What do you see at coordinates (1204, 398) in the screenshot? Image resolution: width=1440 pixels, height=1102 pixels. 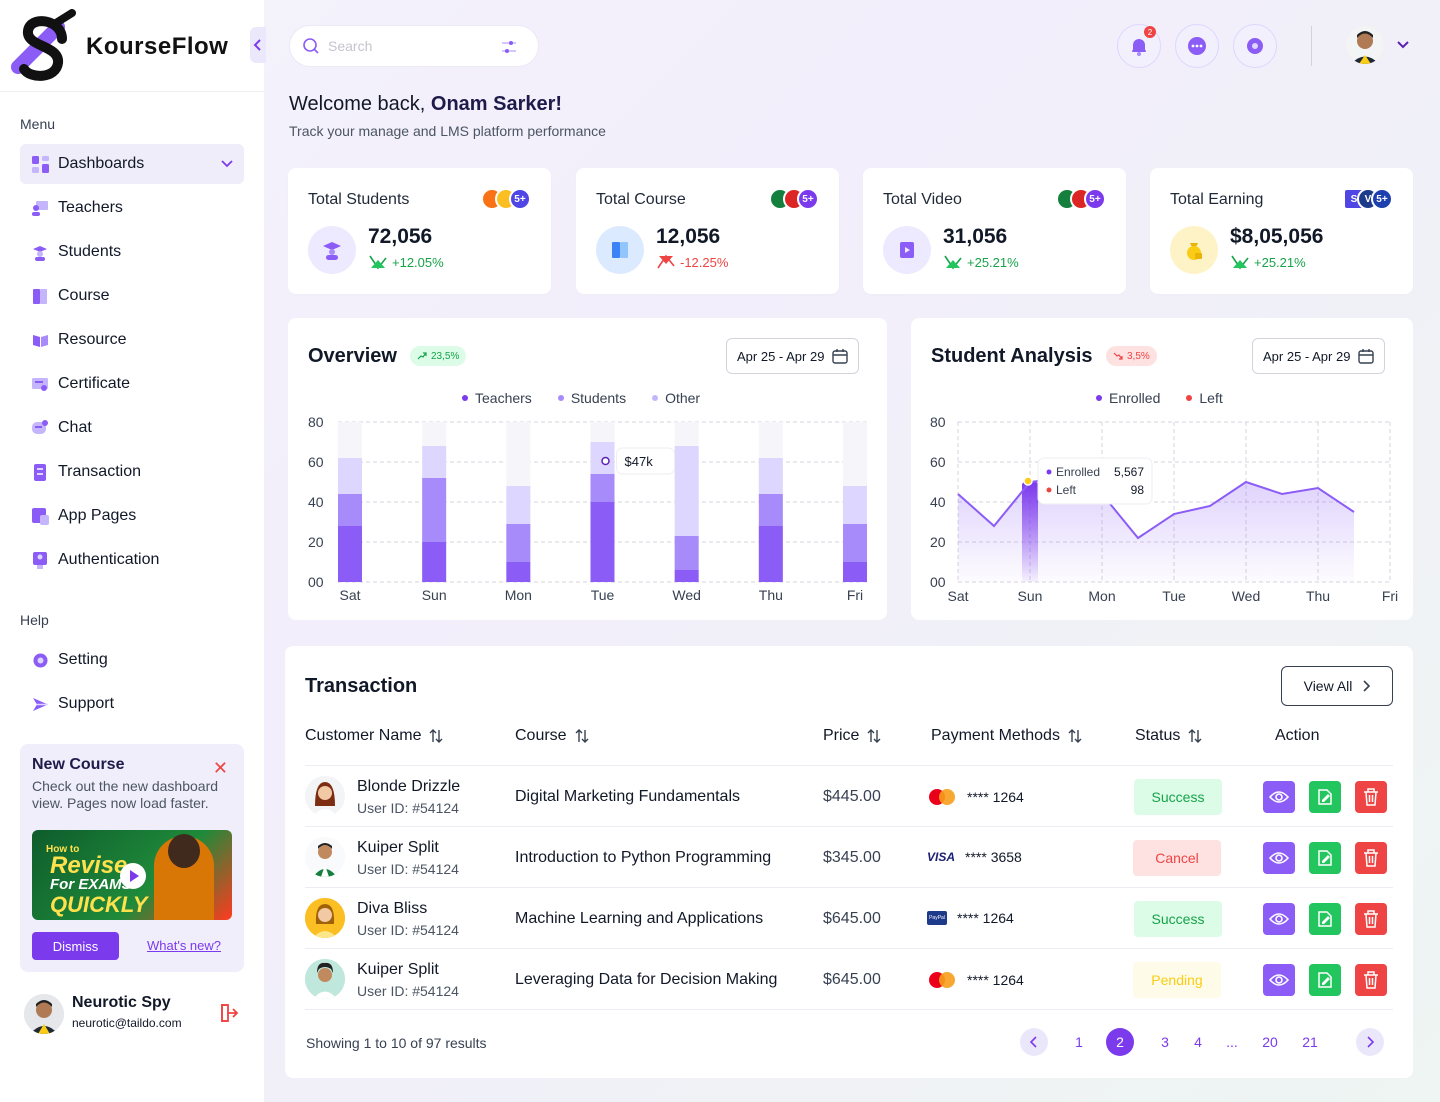 I see `legend-item: Left` at bounding box center [1204, 398].